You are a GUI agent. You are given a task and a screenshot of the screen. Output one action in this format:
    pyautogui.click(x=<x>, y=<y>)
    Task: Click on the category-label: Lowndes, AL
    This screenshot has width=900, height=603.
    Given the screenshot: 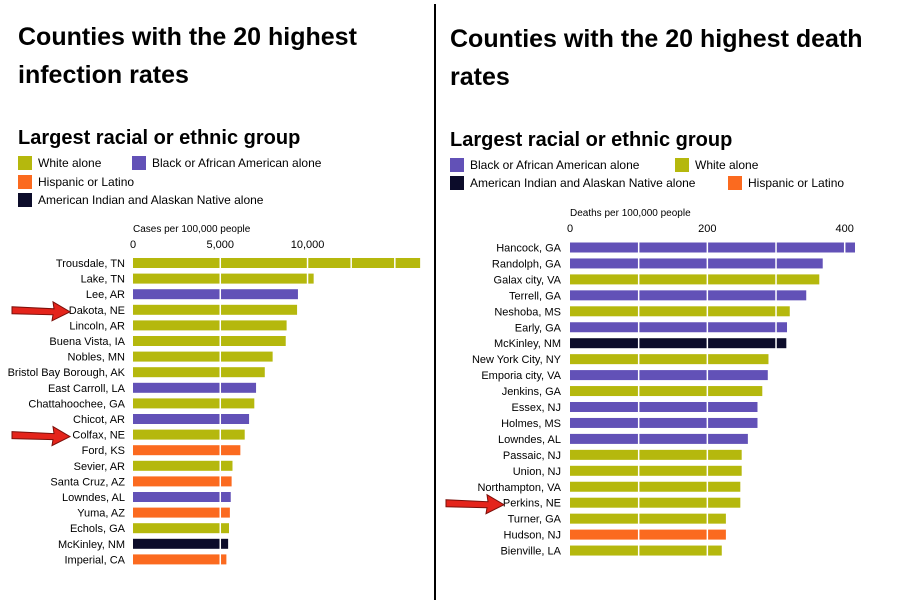 What is the action you would take?
    pyautogui.click(x=93, y=498)
    